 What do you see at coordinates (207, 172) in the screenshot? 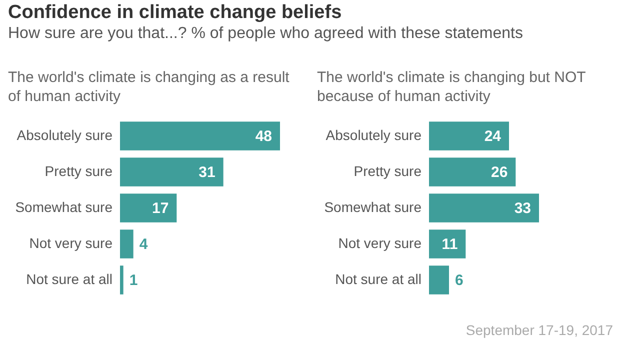
I see `data-label: 31` at bounding box center [207, 172].